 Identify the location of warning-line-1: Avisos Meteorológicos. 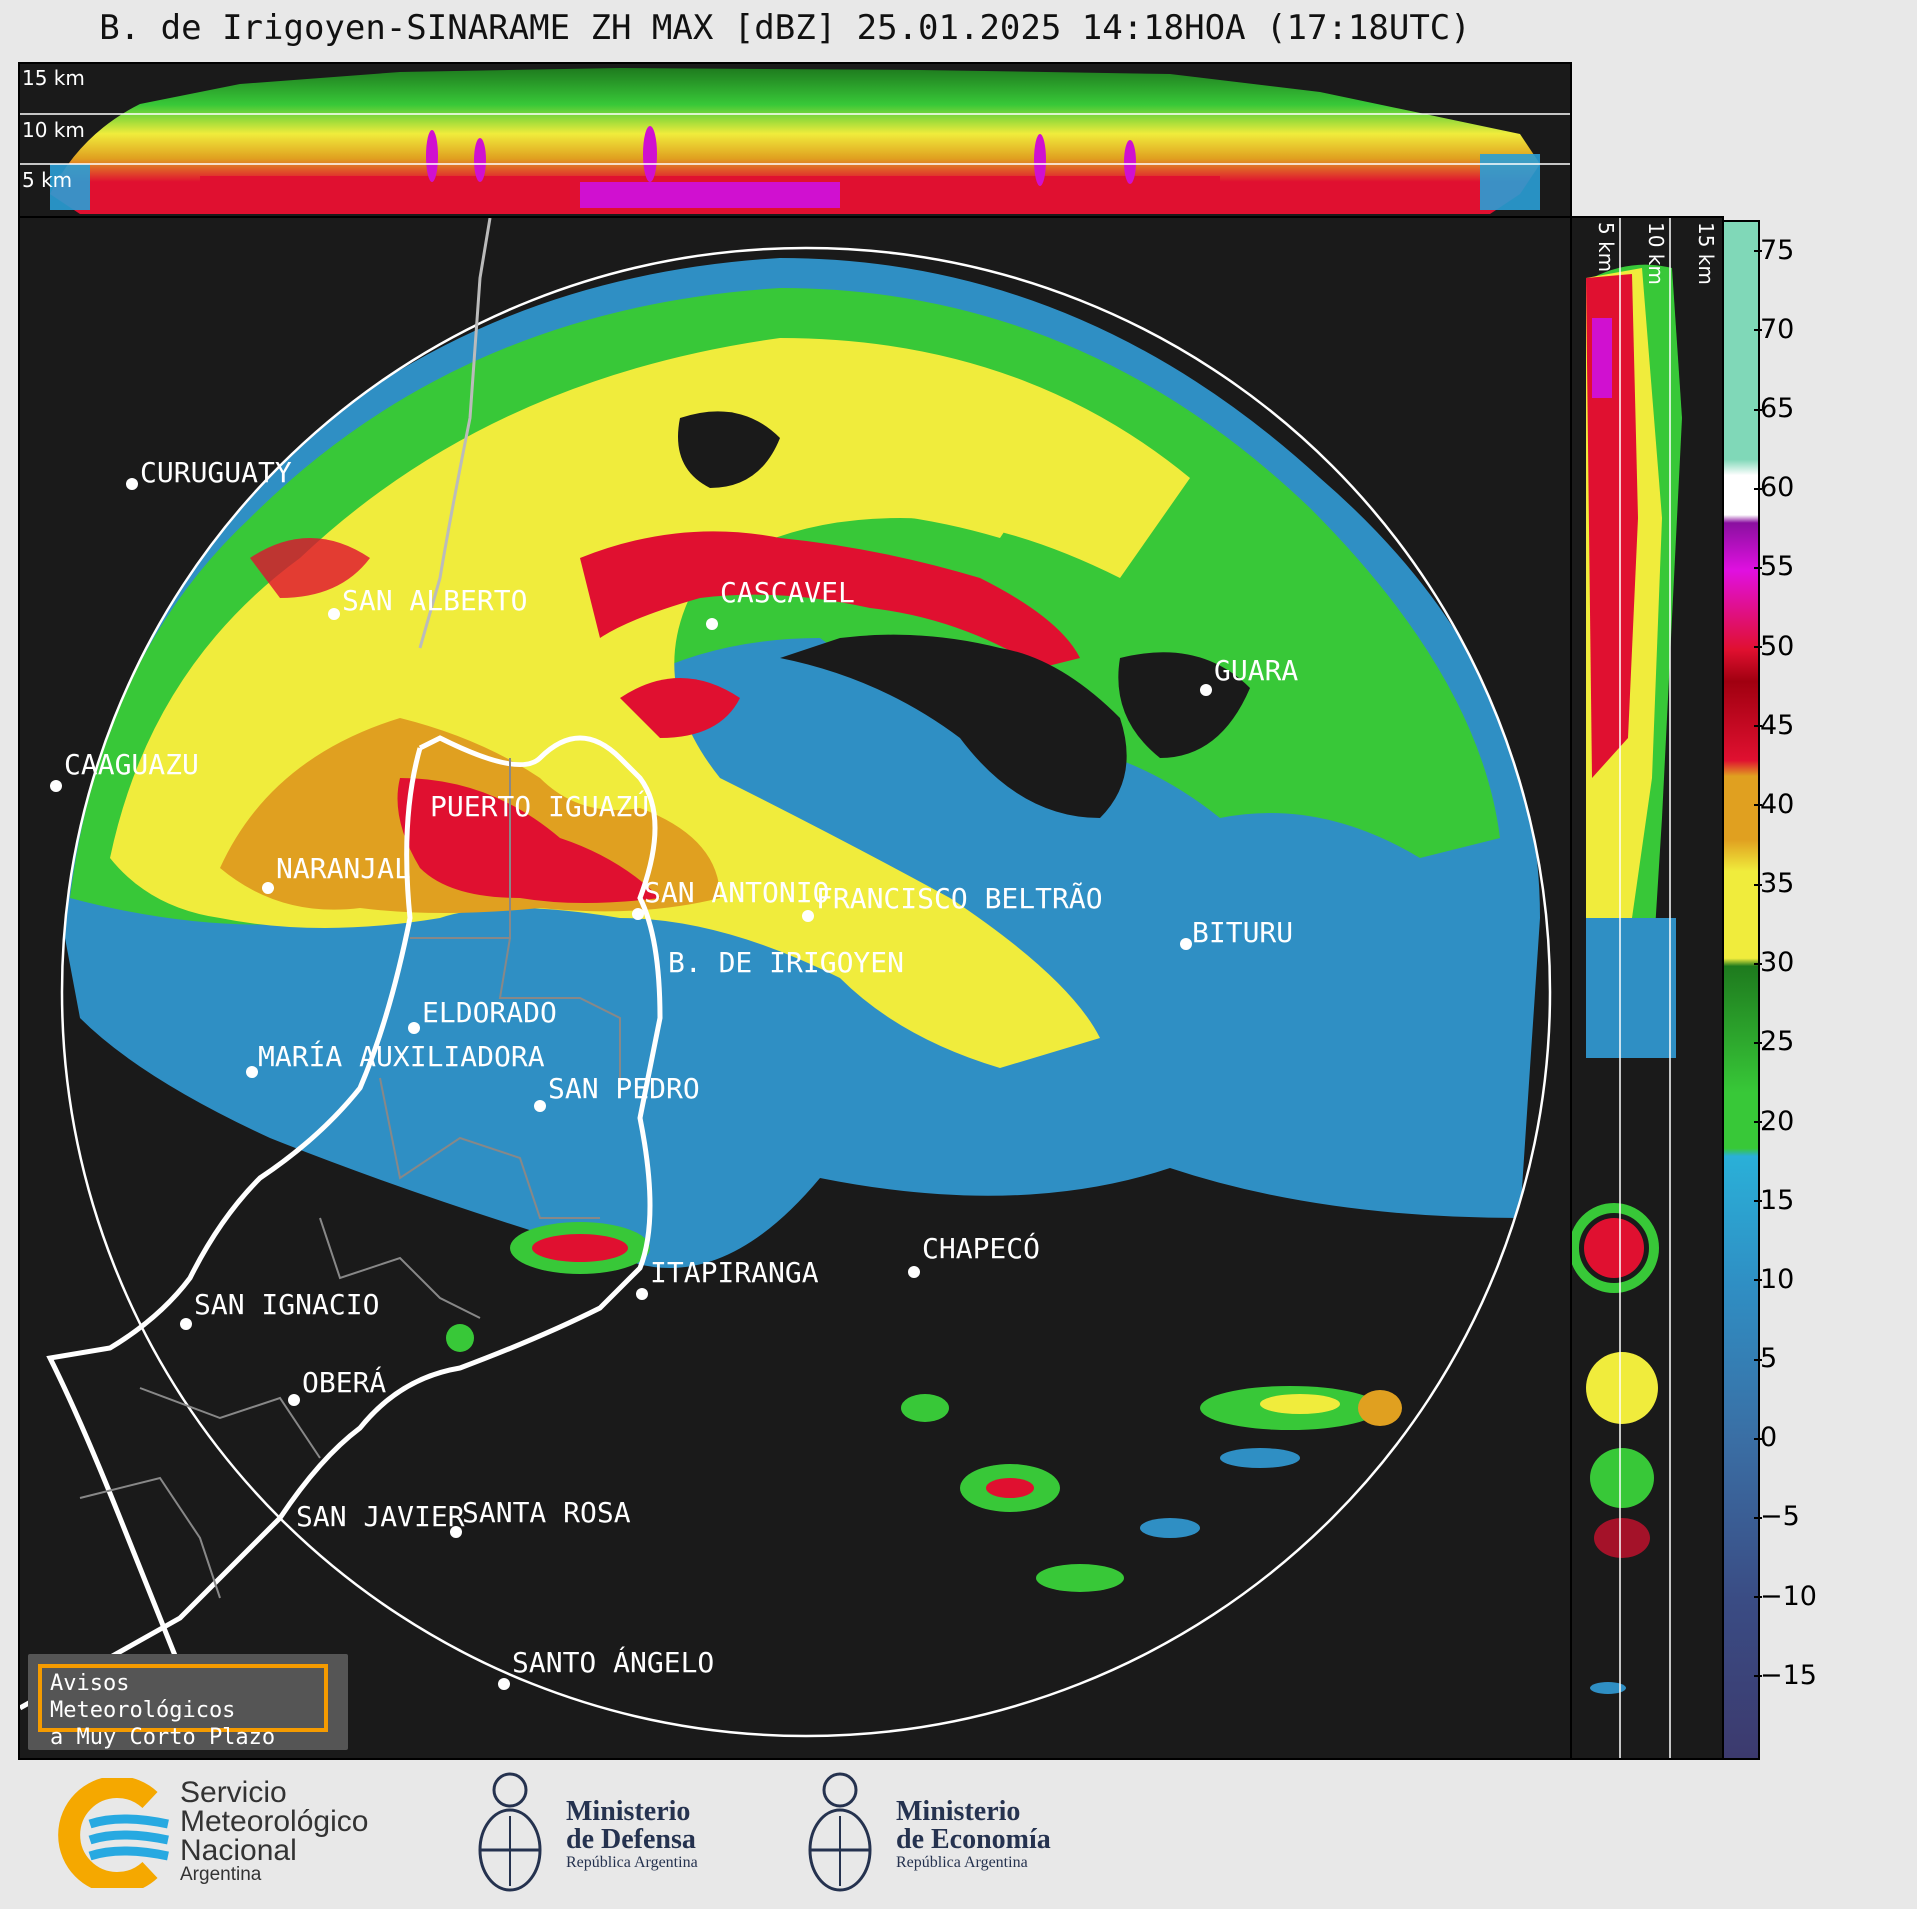
(143, 1697).